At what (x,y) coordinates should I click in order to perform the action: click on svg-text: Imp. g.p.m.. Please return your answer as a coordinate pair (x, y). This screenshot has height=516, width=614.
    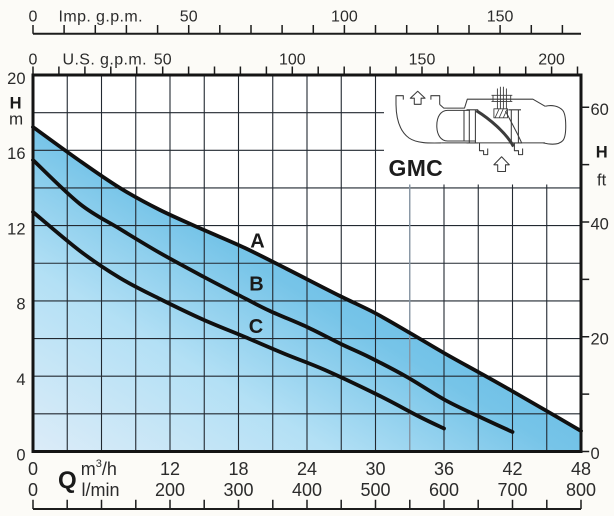
    Looking at the image, I should click on (101, 17).